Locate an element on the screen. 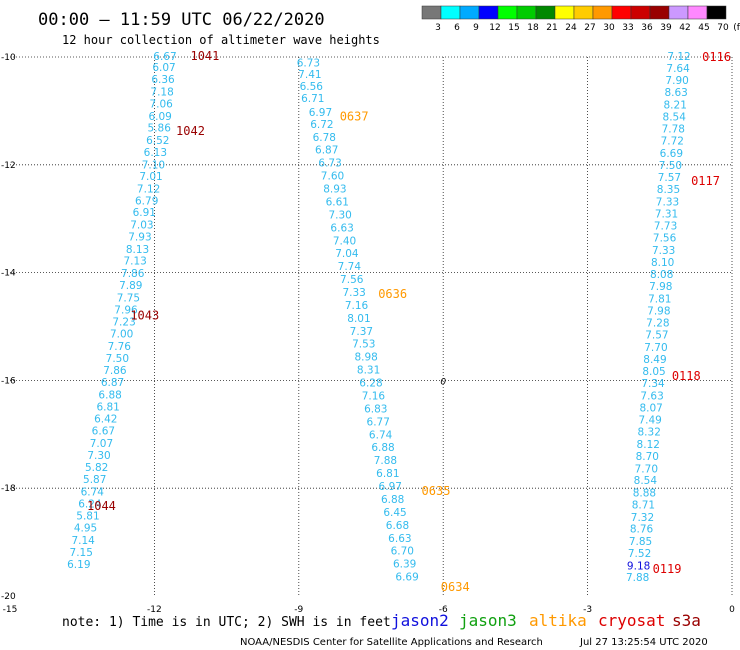 This screenshot has width=740, height=650. wave-height-value: 6.70 is located at coordinates (402, 552).